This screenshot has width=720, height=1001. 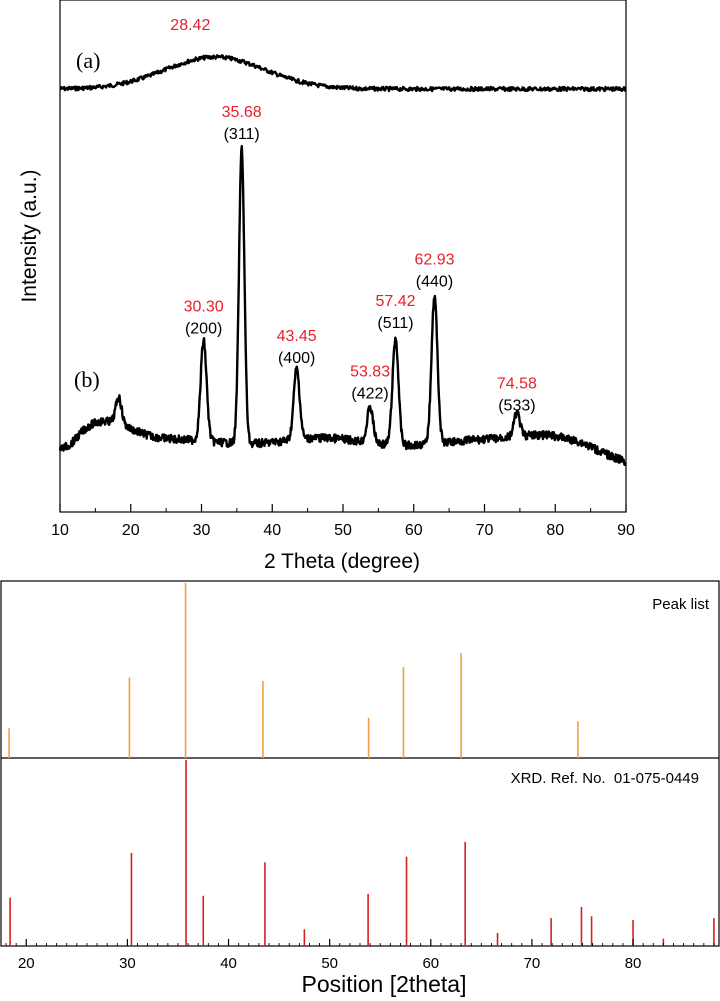 What do you see at coordinates (430, 963) in the screenshot?
I see `bottom-x-tick-label: 60` at bounding box center [430, 963].